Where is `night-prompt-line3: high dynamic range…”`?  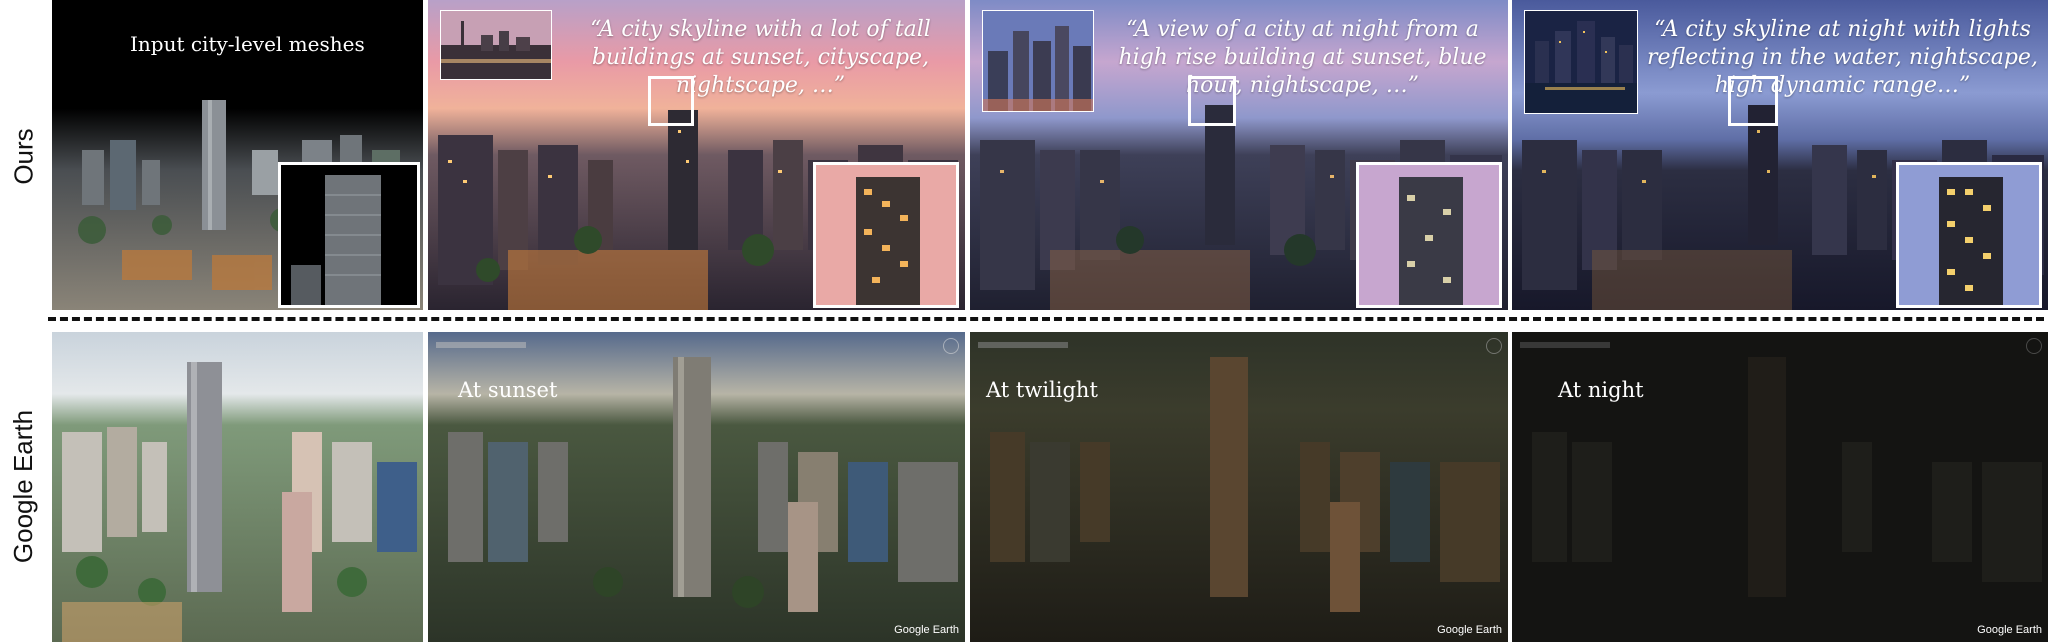 night-prompt-line3: high dynamic range…” is located at coordinates (1842, 85).